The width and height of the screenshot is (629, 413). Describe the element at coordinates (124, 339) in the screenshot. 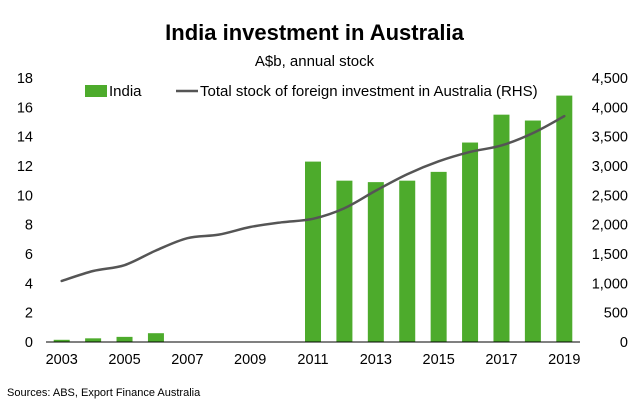

I see `bar-india-2005` at that location.